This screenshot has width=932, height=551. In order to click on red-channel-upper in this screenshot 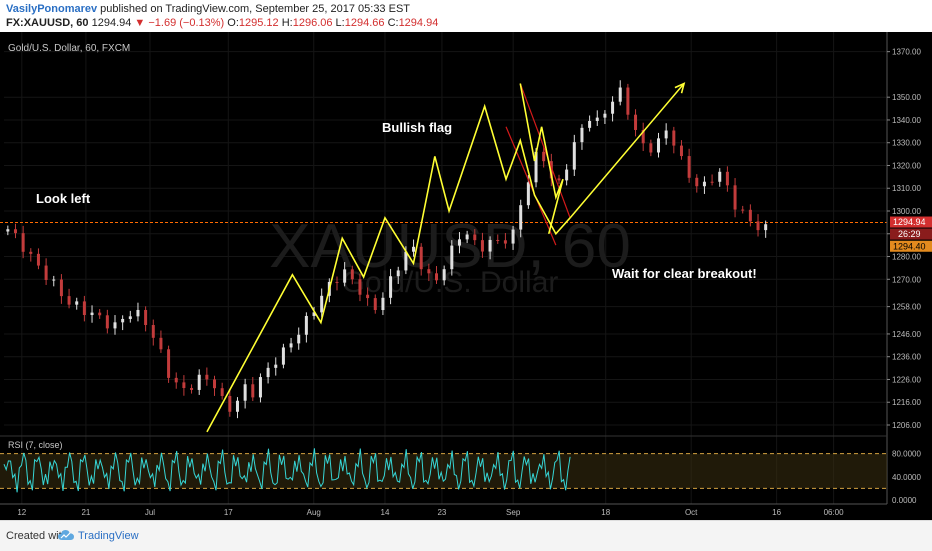, I will do `click(545, 151)`.